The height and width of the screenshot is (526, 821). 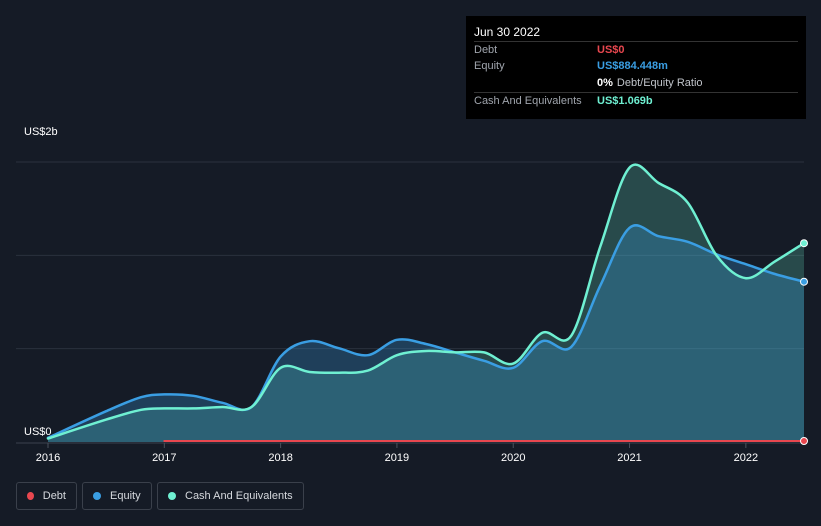 What do you see at coordinates (659, 83) in the screenshot?
I see `tooltip-ratio-label: Debt/Equity Ratio` at bounding box center [659, 83].